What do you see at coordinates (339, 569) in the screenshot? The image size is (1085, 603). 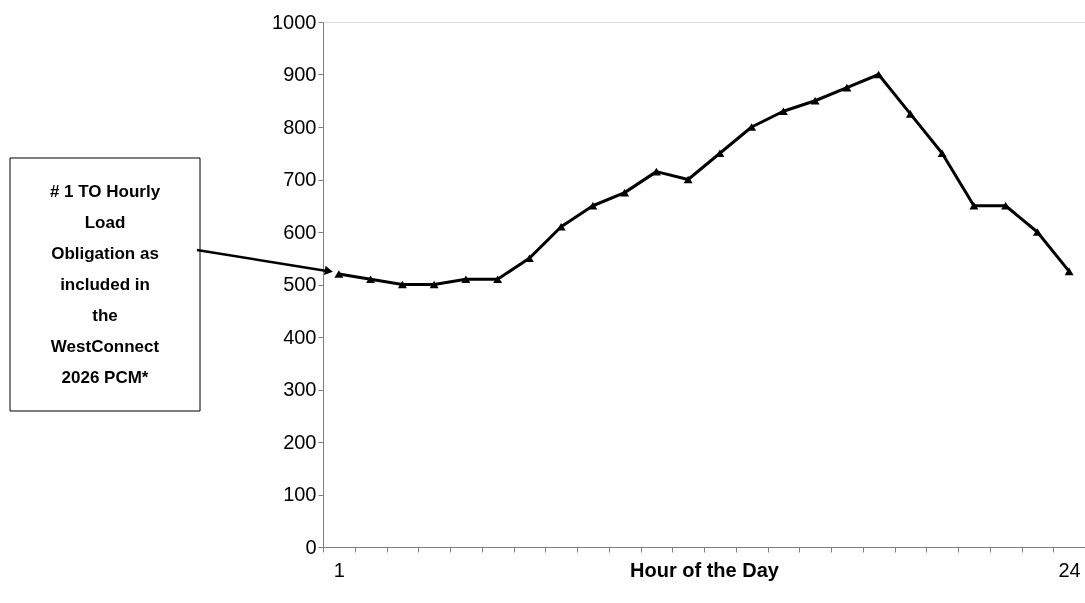 I see `x-tick-label: 1` at bounding box center [339, 569].